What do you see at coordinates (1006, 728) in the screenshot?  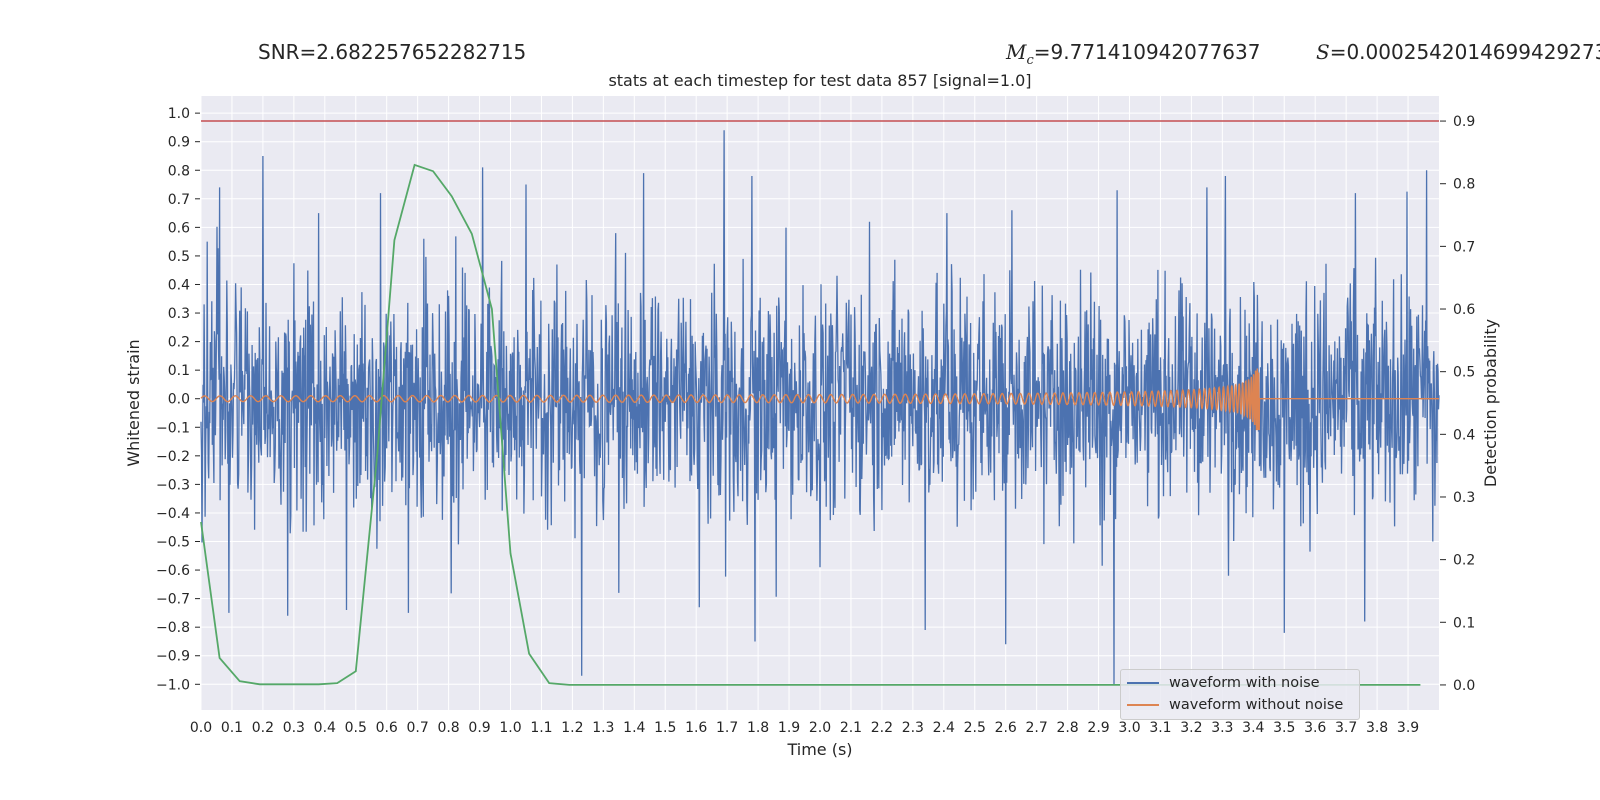 I see `x-tick-label: 2.6` at bounding box center [1006, 728].